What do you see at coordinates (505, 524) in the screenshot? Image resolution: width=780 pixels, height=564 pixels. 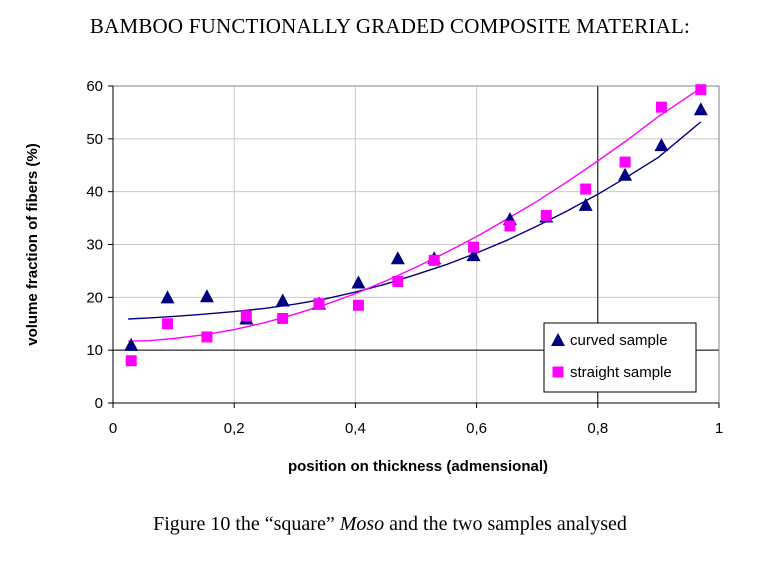 I see `caption-suffix: and the two samples analysed` at bounding box center [505, 524].